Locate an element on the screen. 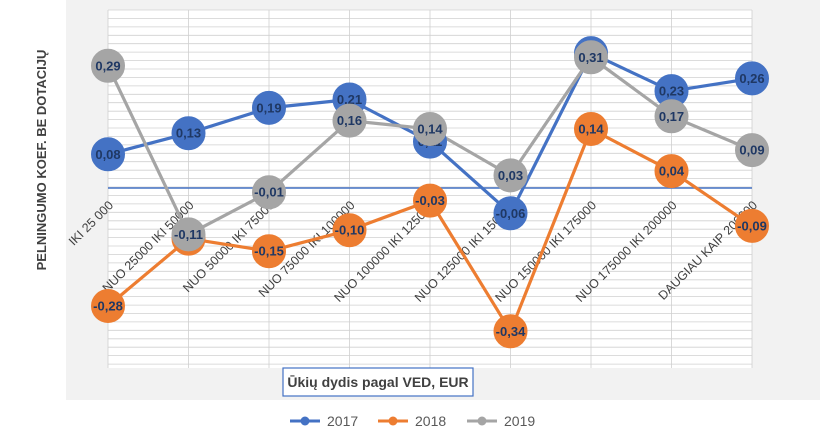  data-label-2018: -0,09 is located at coordinates (752, 225).